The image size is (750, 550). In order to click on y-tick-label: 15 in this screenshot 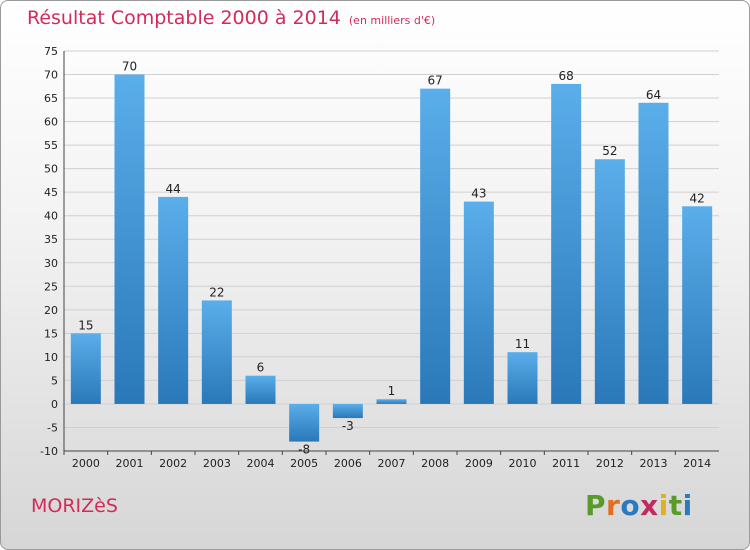, I will do `click(51, 333)`.